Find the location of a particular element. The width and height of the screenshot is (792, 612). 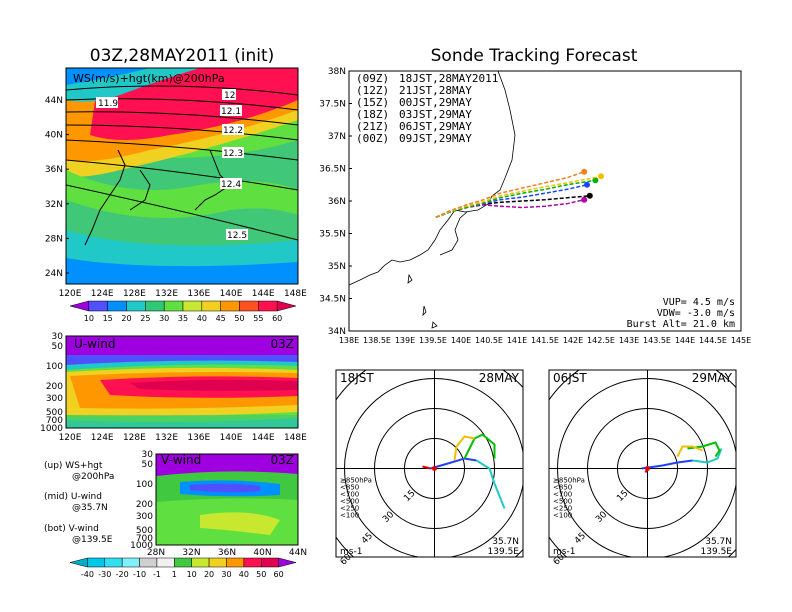

lon-tick-label: 140E is located at coordinates (231, 294).